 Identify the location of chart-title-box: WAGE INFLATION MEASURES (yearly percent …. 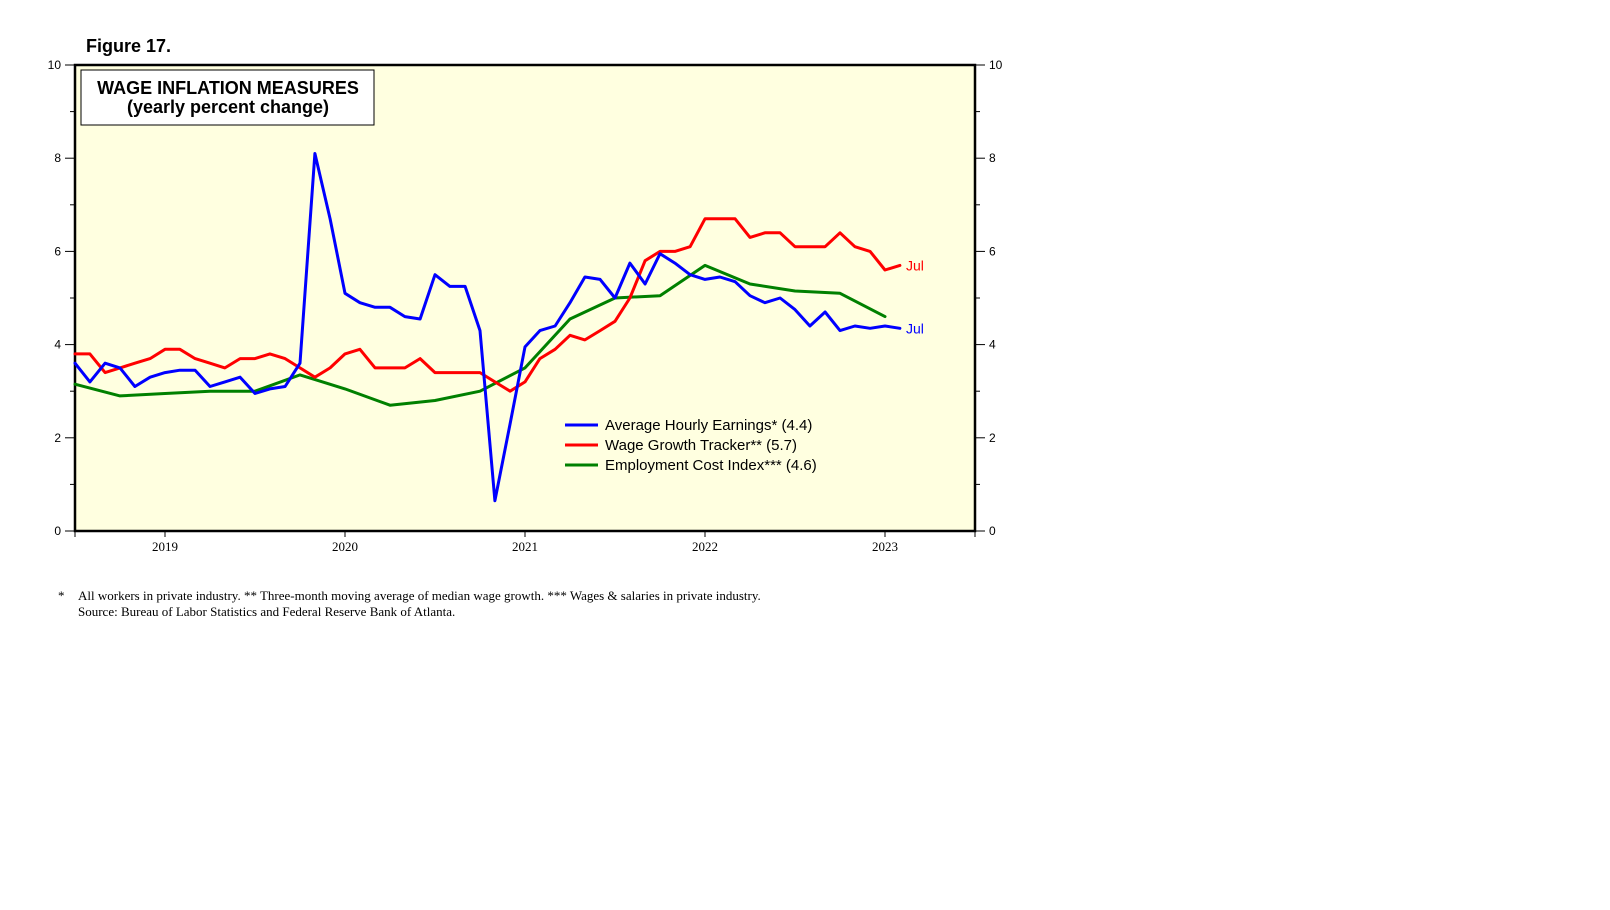
(227, 97).